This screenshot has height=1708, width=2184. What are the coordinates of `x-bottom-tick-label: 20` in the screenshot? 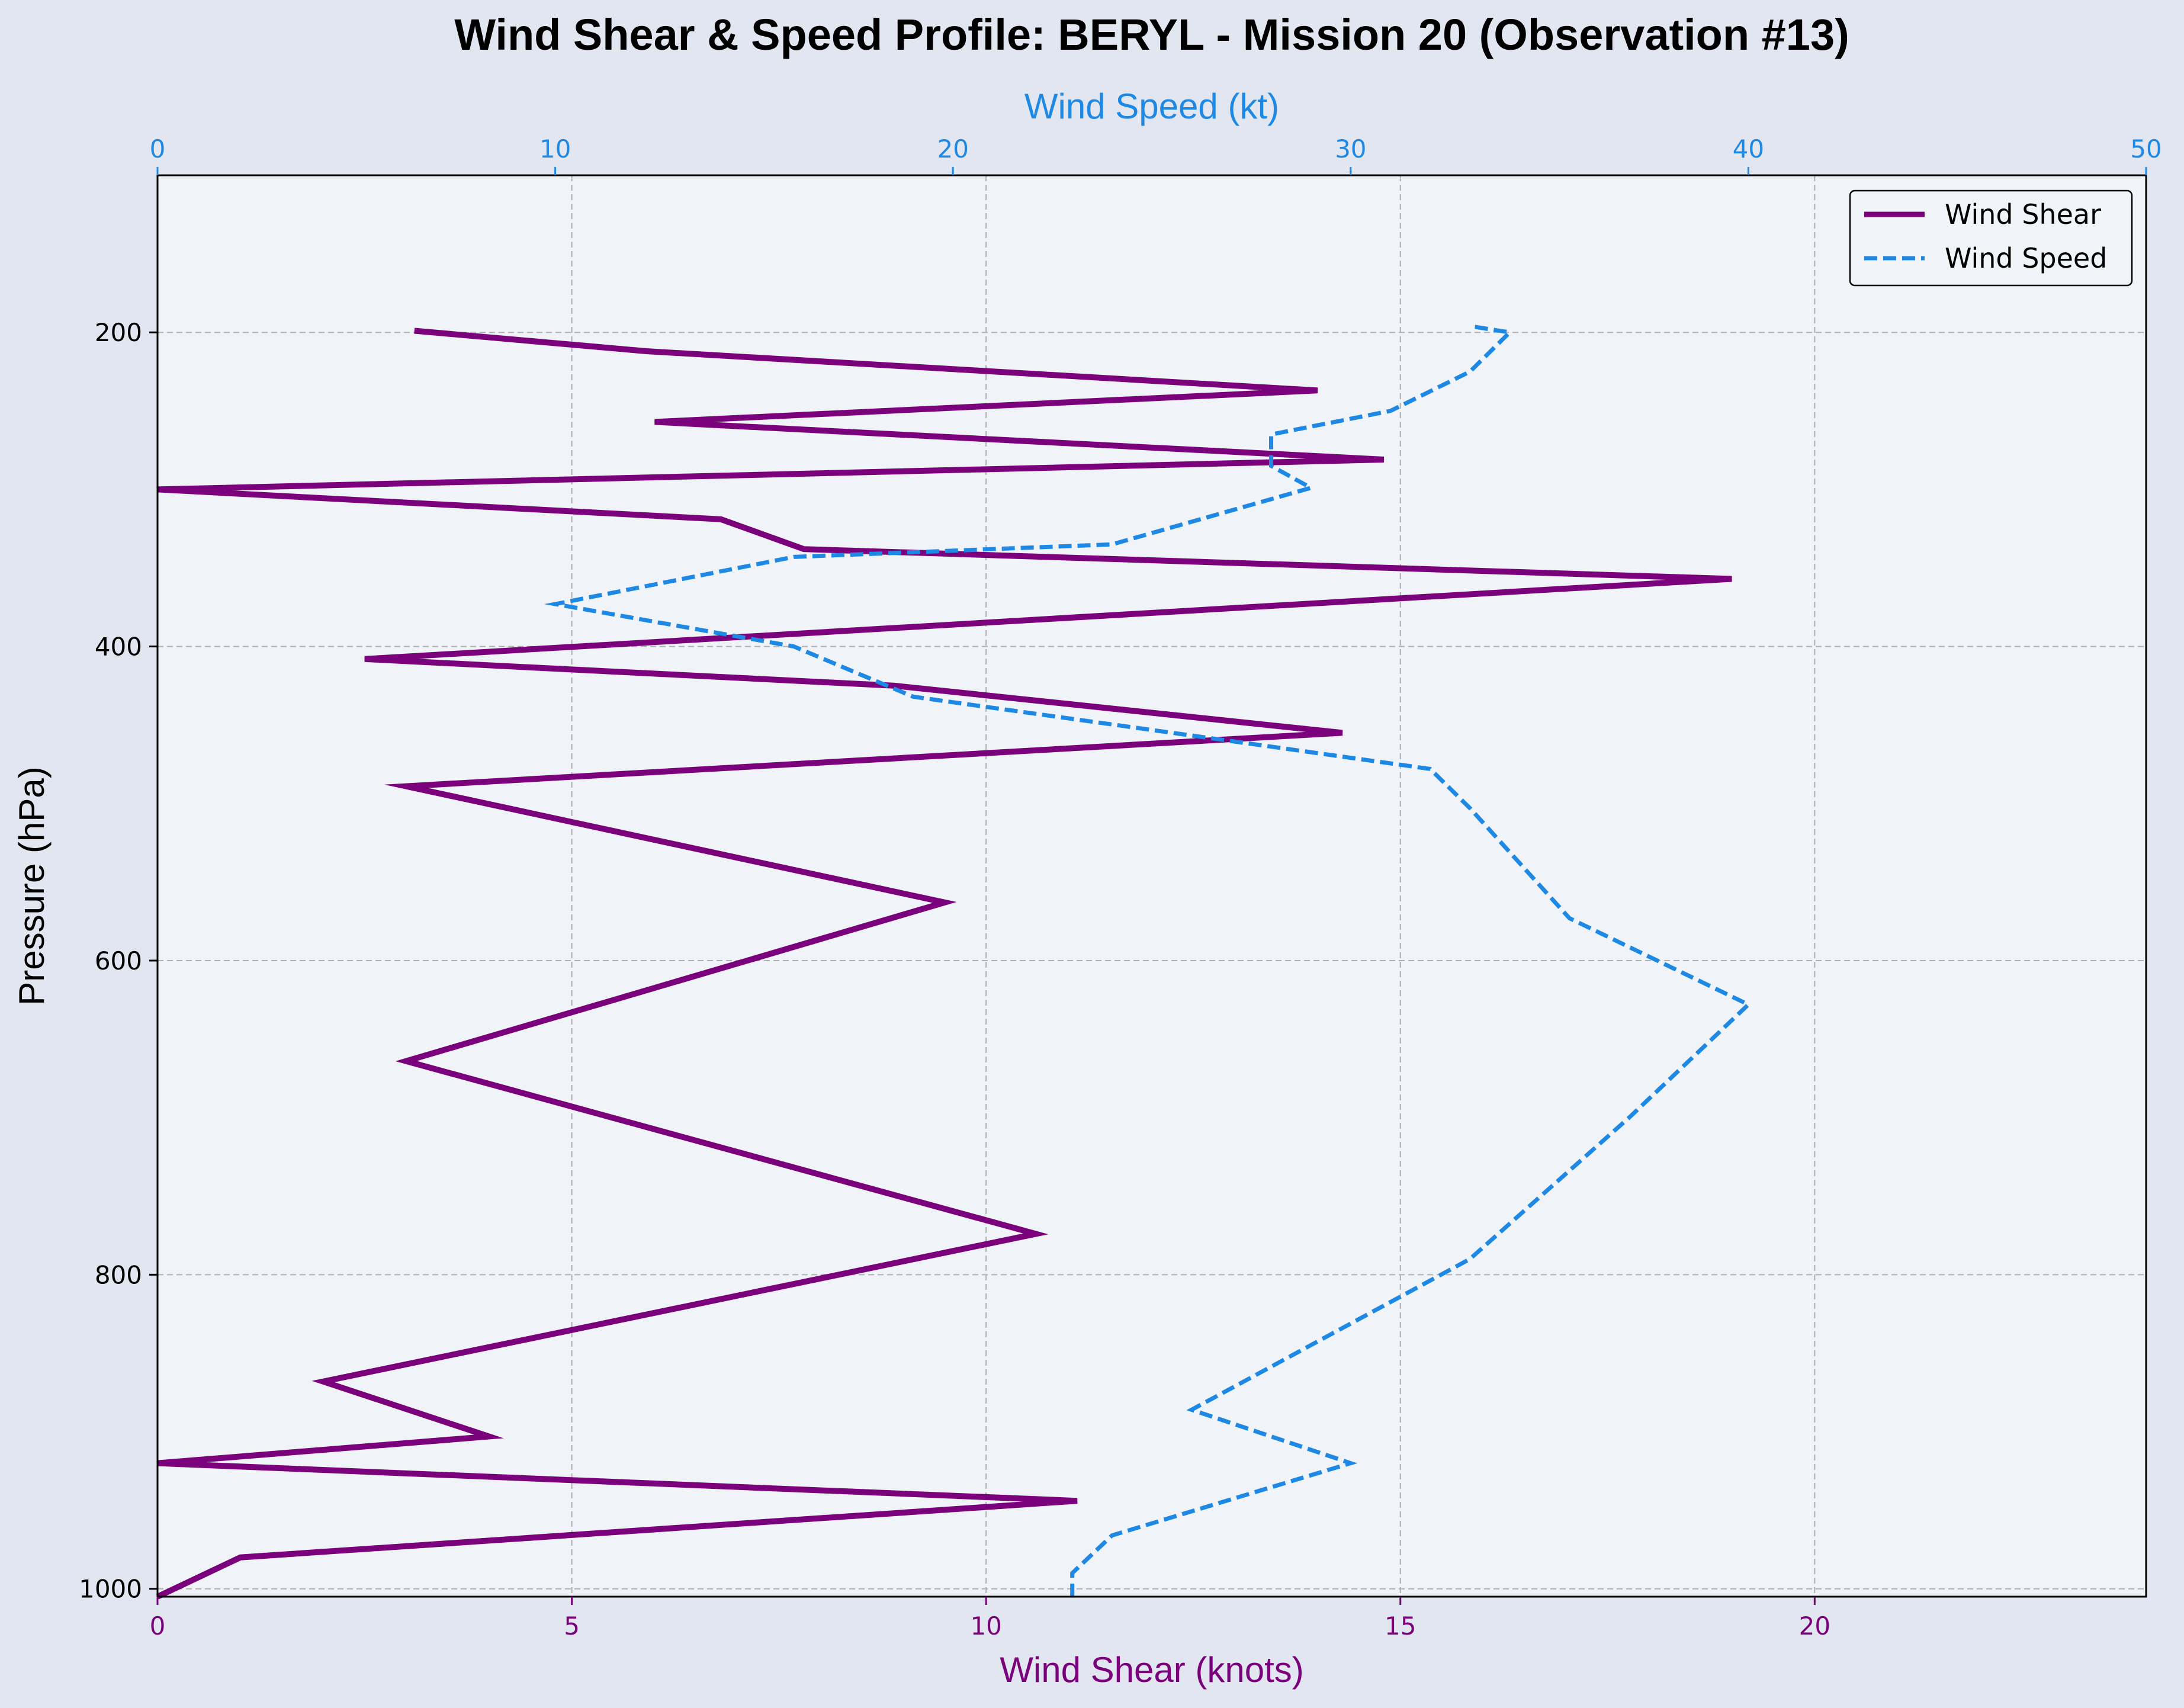 It's located at (1814, 1625).